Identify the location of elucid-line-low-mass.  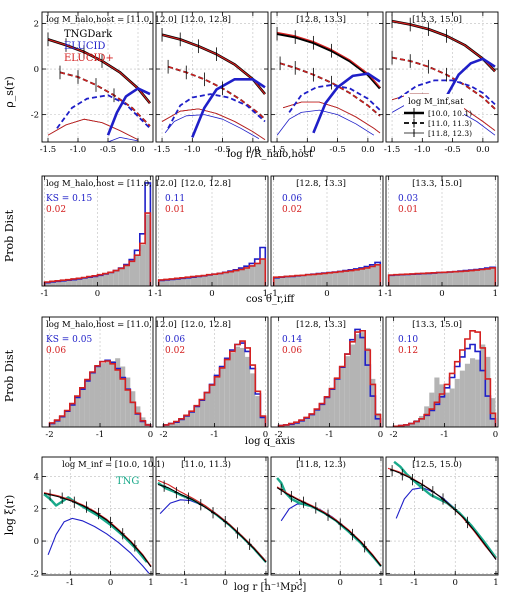
(128, 111).